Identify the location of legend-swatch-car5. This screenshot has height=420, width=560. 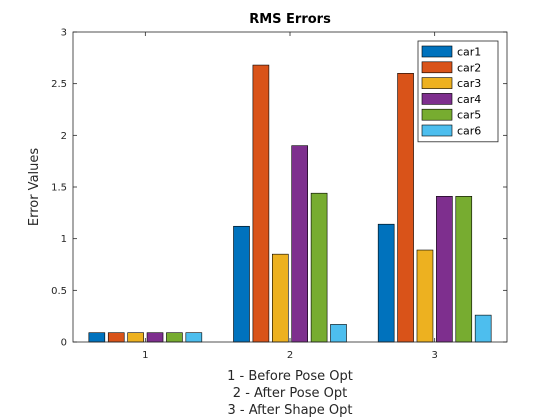
(437, 114).